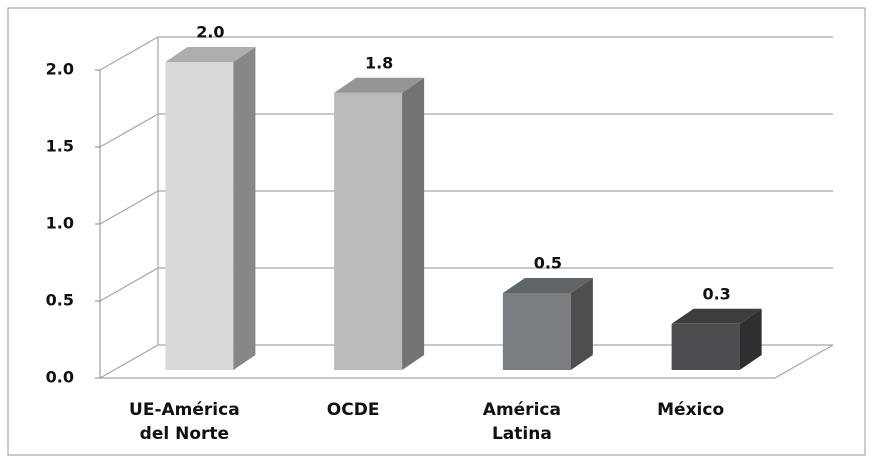  What do you see at coordinates (379, 62) in the screenshot?
I see `value-label: 1.8` at bounding box center [379, 62].